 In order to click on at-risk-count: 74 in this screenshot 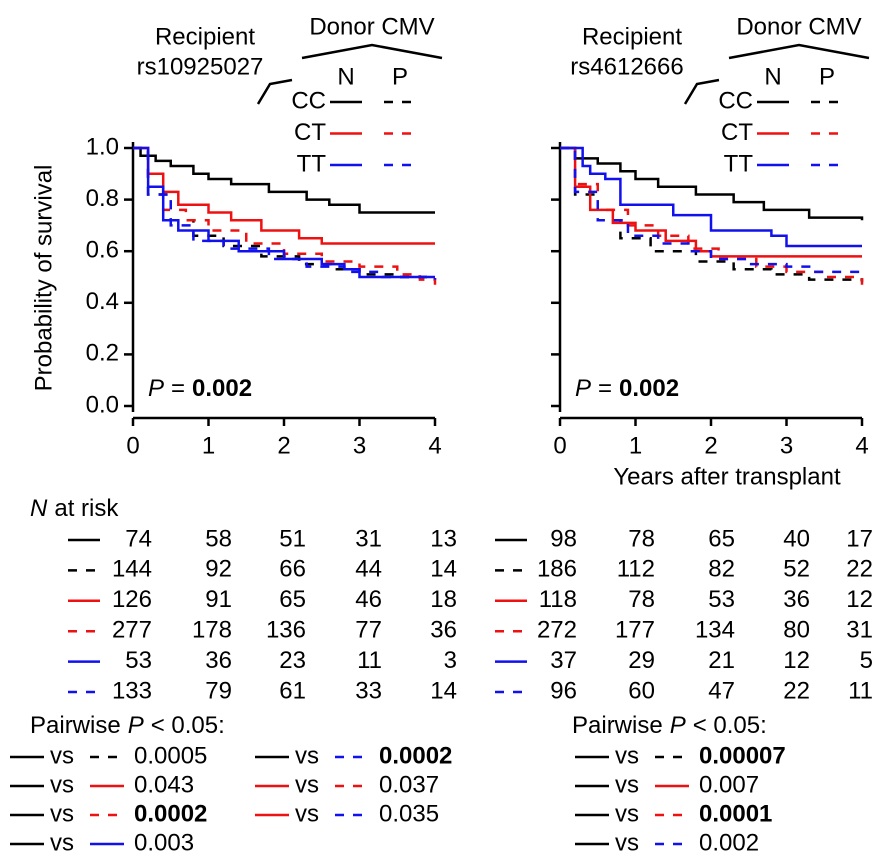, I will do `click(138, 538)`.